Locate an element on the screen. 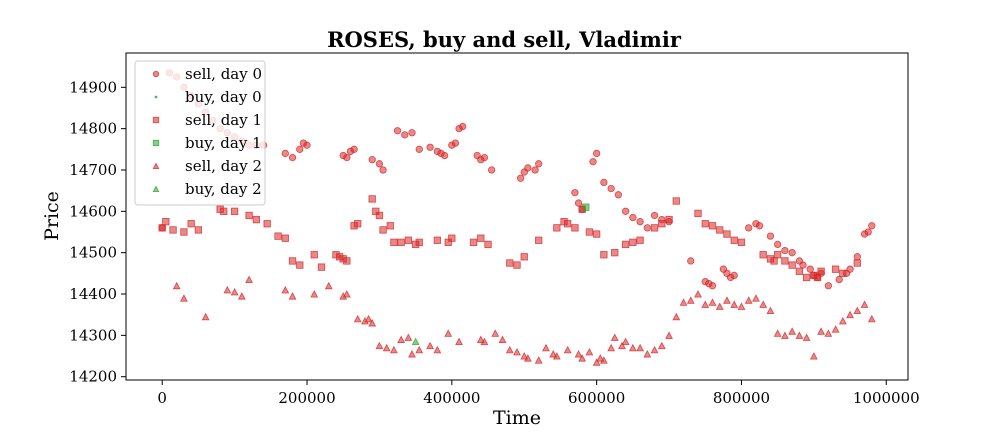  legend-label: buy, day 0 is located at coordinates (223, 97).